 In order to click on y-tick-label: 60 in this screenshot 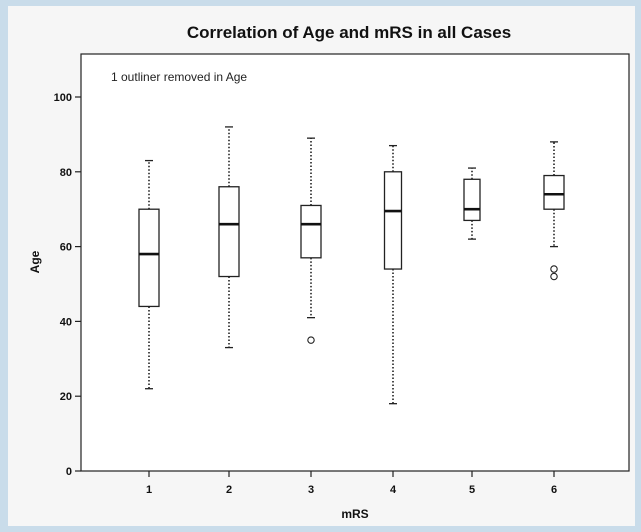, I will do `click(66, 248)`.